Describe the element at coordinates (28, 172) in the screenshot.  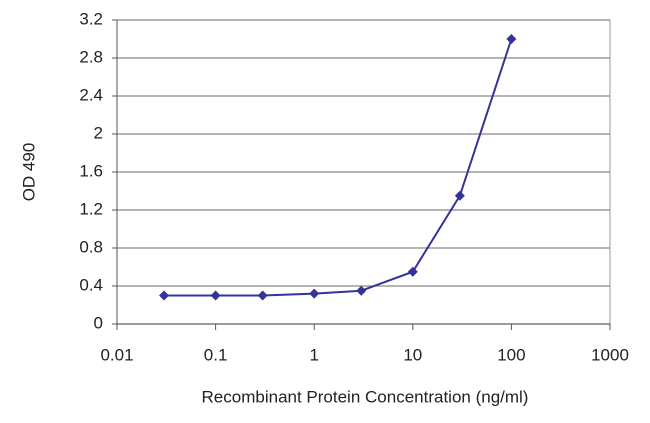
I see `y-axis-label: OD 490` at that location.